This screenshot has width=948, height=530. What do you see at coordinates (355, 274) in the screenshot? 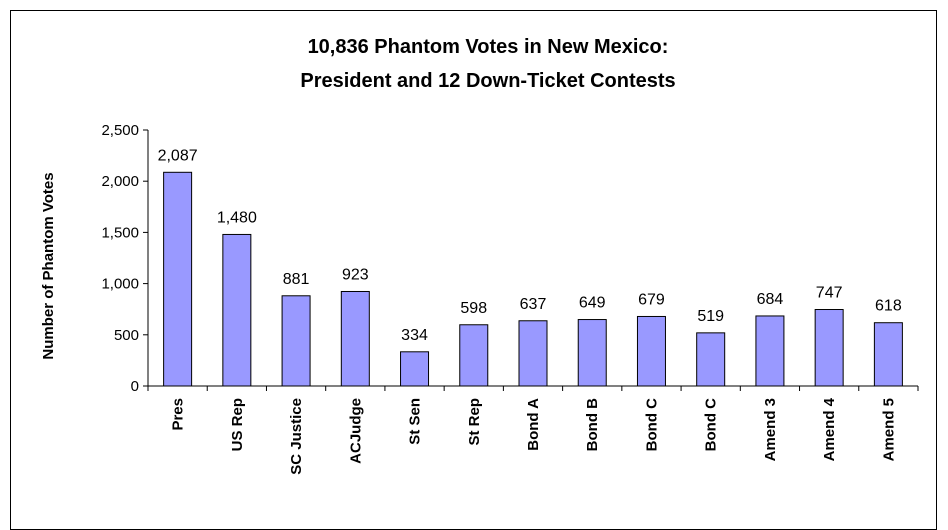
I see `data-label: 923` at bounding box center [355, 274].